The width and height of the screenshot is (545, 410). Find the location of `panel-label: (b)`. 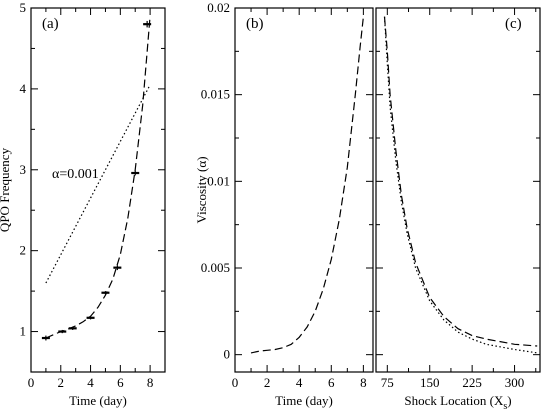

panel-label: (b) is located at coordinates (255, 24).